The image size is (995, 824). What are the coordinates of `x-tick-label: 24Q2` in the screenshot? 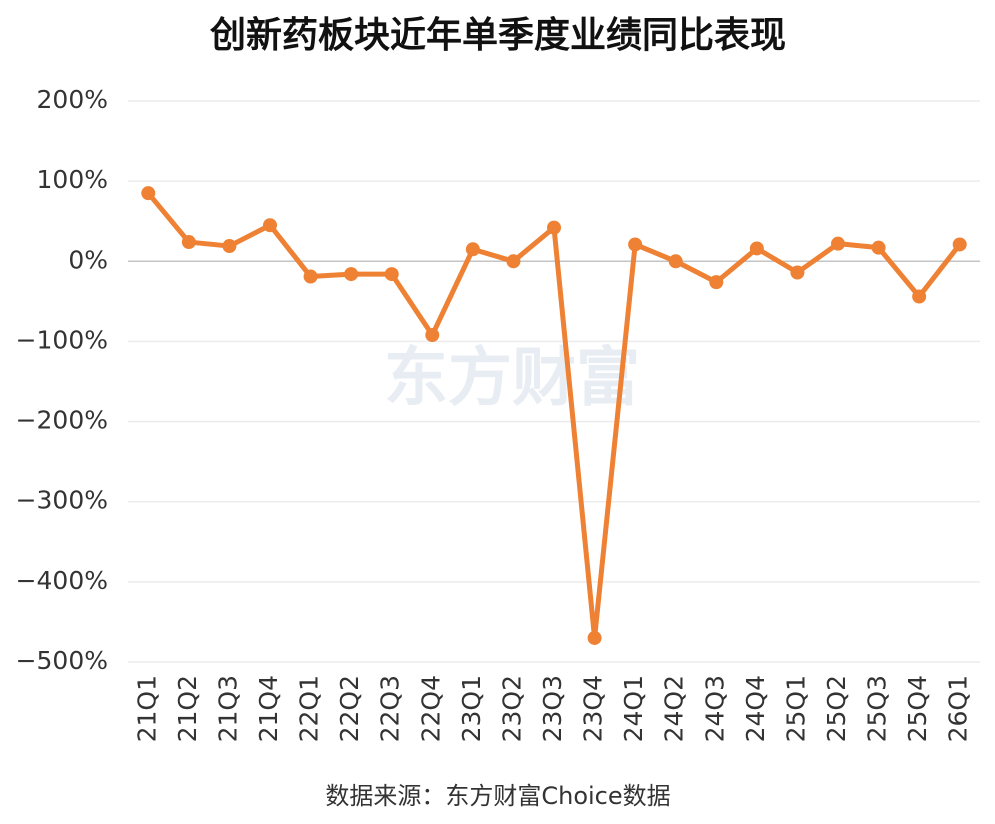 It's located at (674, 708).